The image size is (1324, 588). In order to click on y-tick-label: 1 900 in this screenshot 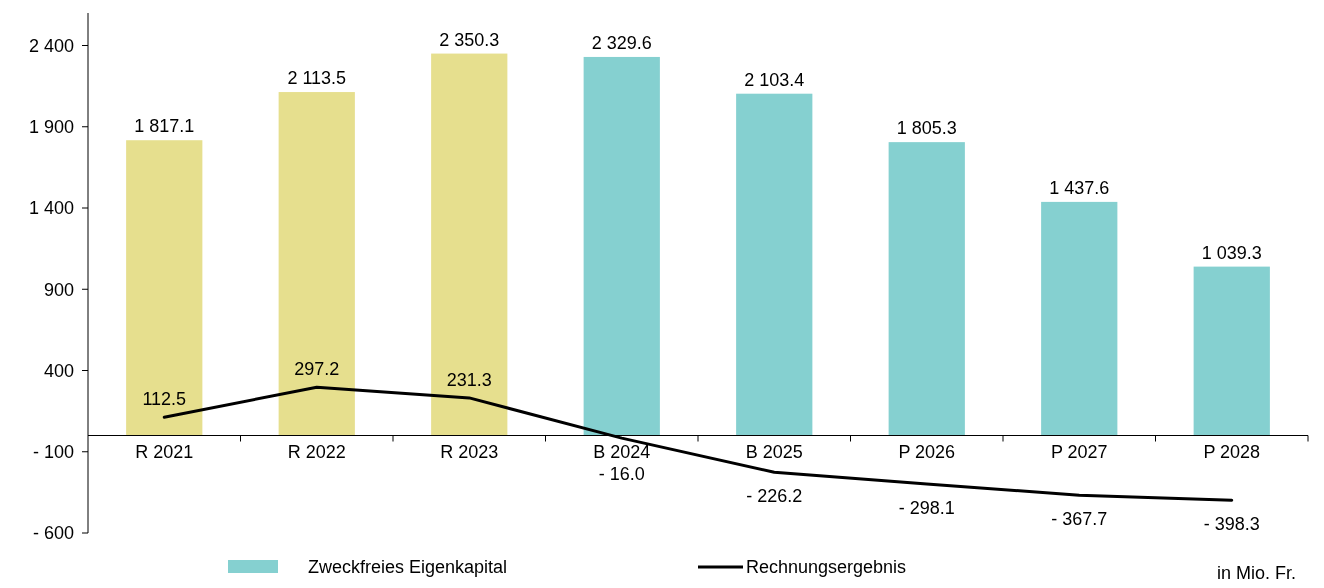, I will do `click(51, 127)`.